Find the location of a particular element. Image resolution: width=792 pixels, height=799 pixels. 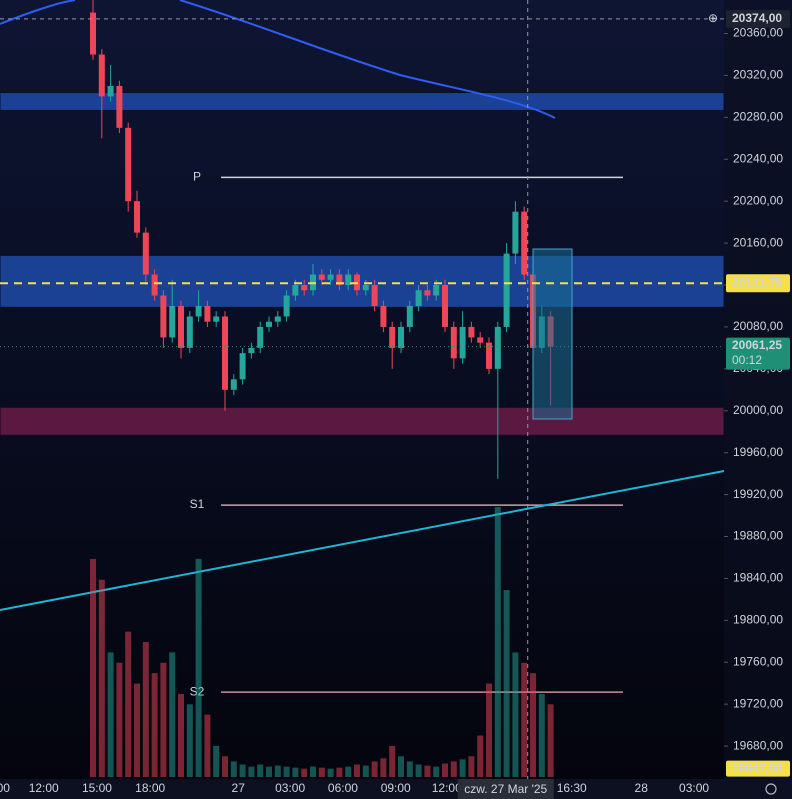

x-tick-label: 28 is located at coordinates (642, 788).